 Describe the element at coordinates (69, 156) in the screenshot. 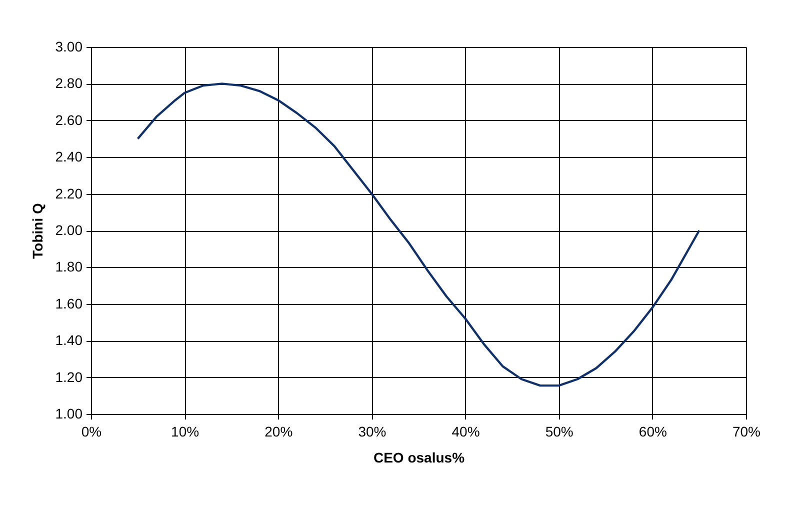

I see `y-tick-label: 2.40` at that location.